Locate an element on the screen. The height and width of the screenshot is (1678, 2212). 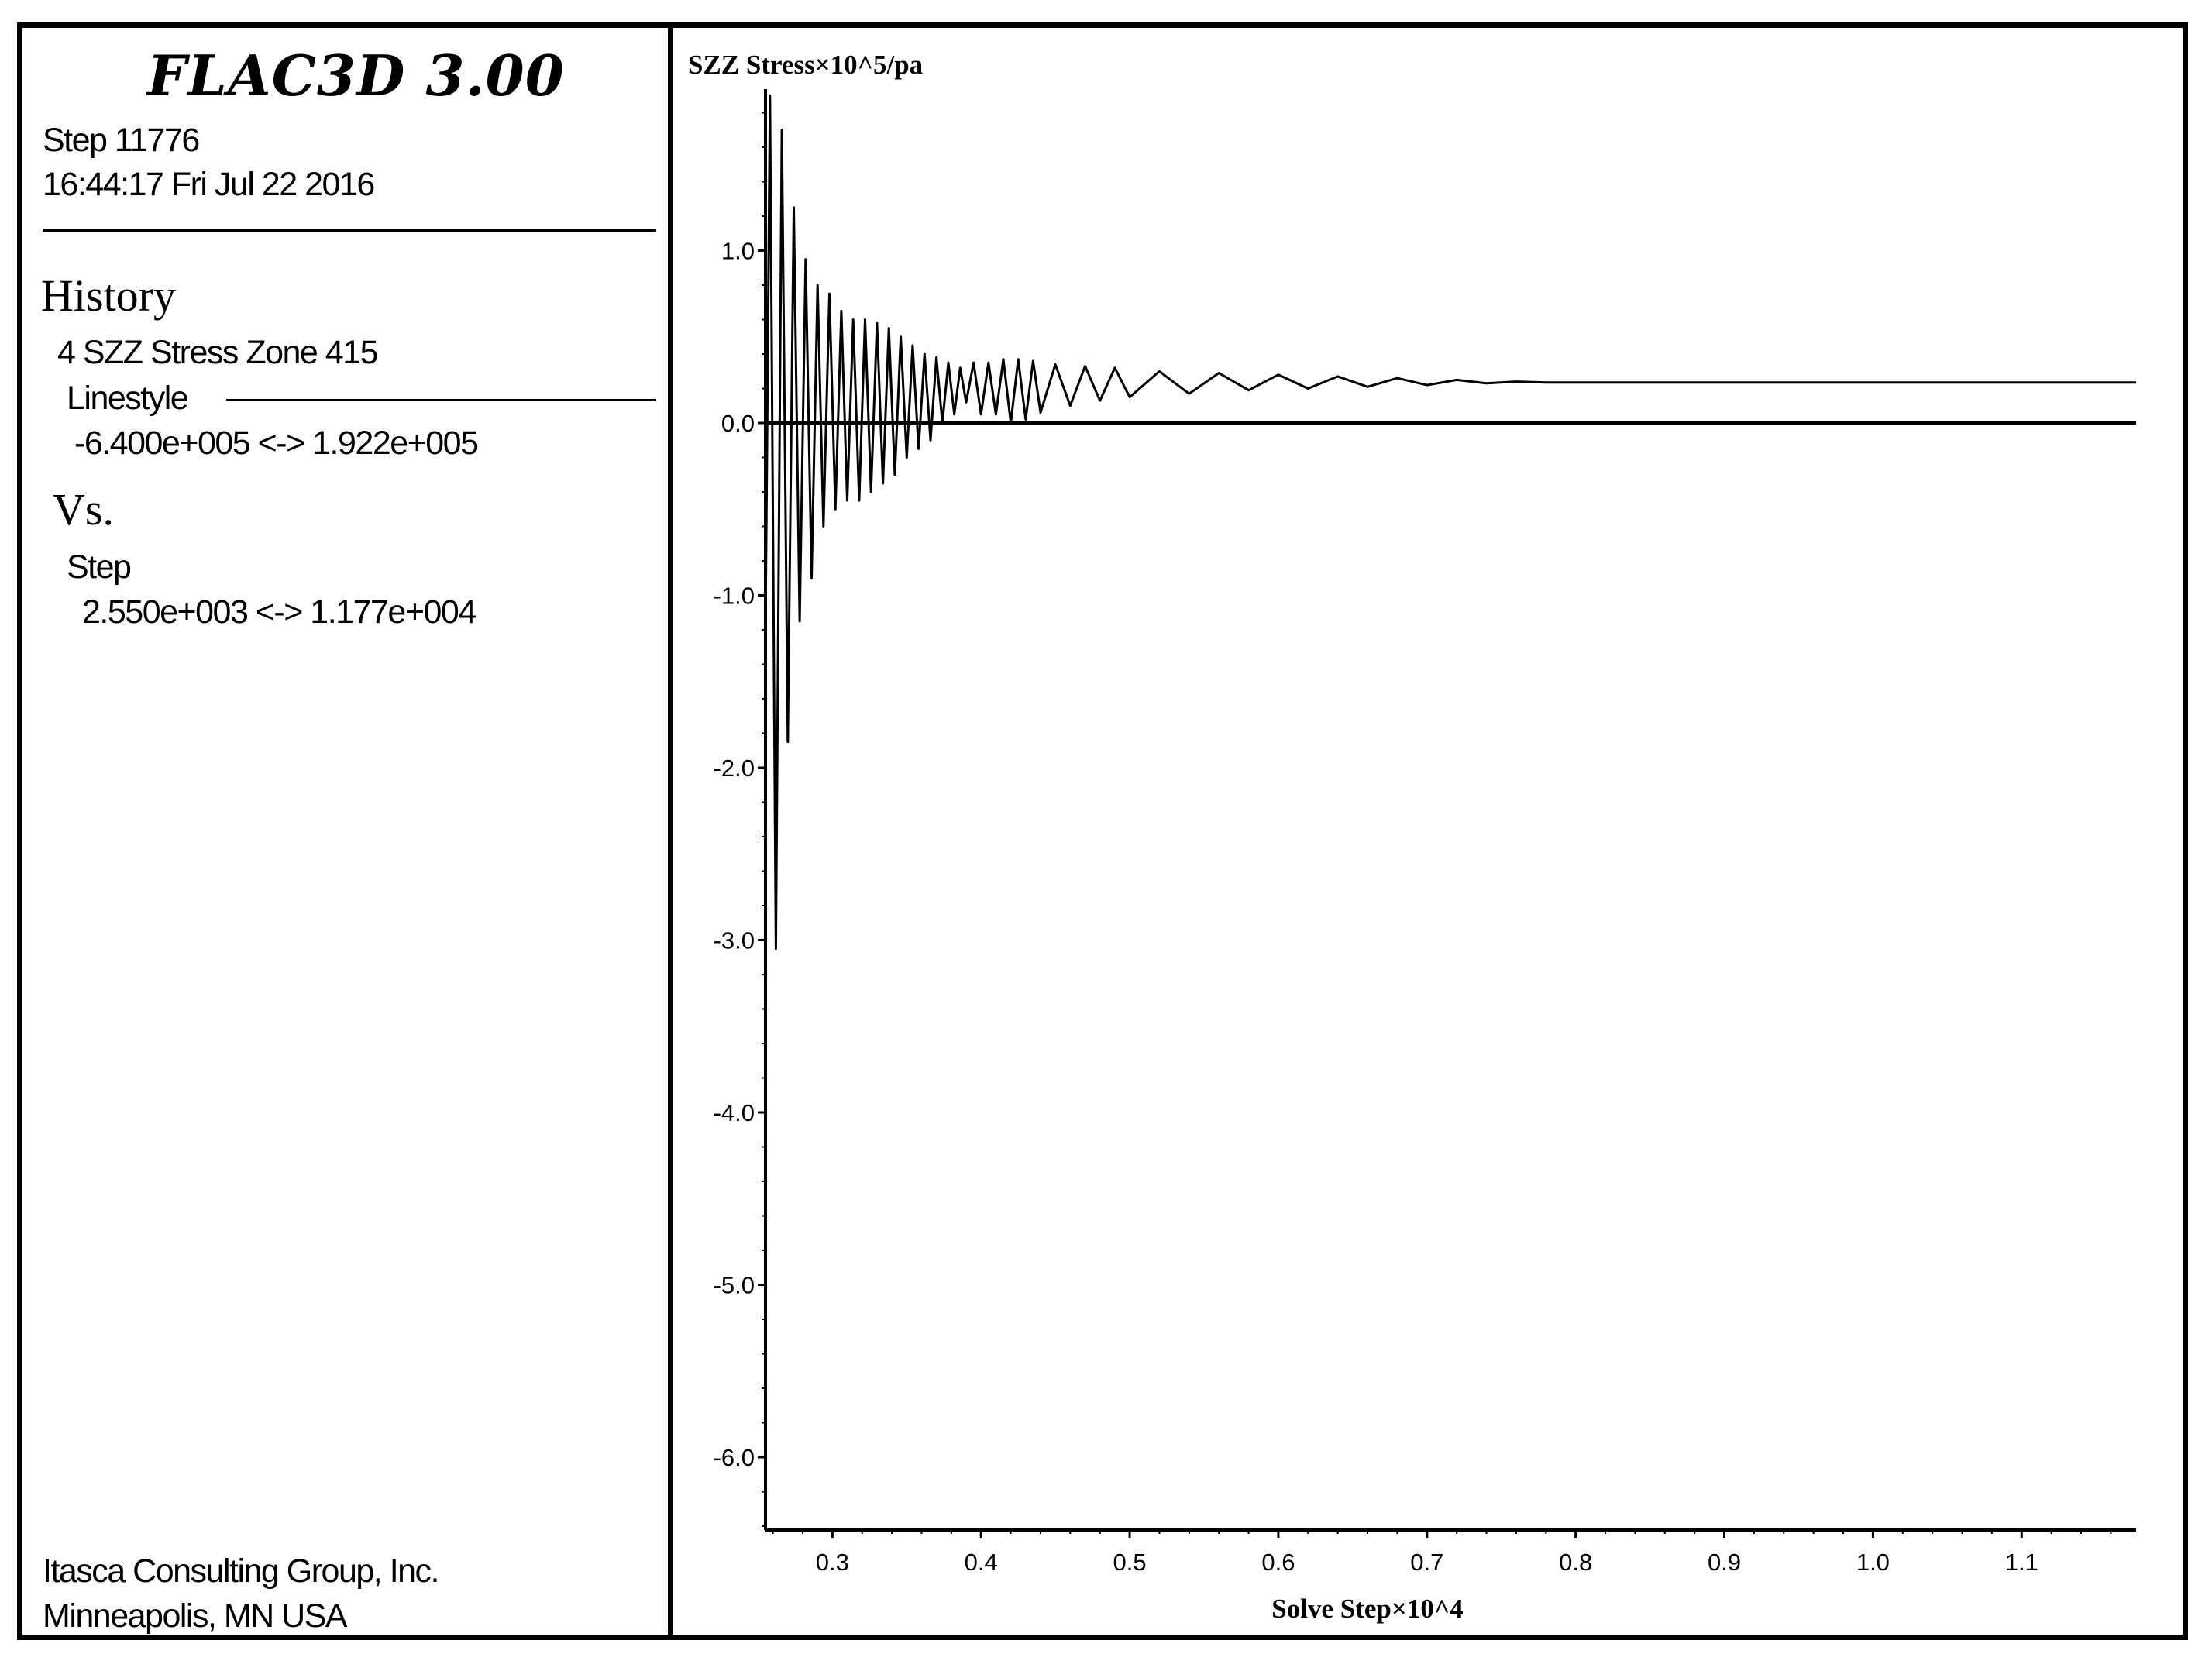
x-axis-title: Solve Step×10^4 is located at coordinates (1367, 1609).